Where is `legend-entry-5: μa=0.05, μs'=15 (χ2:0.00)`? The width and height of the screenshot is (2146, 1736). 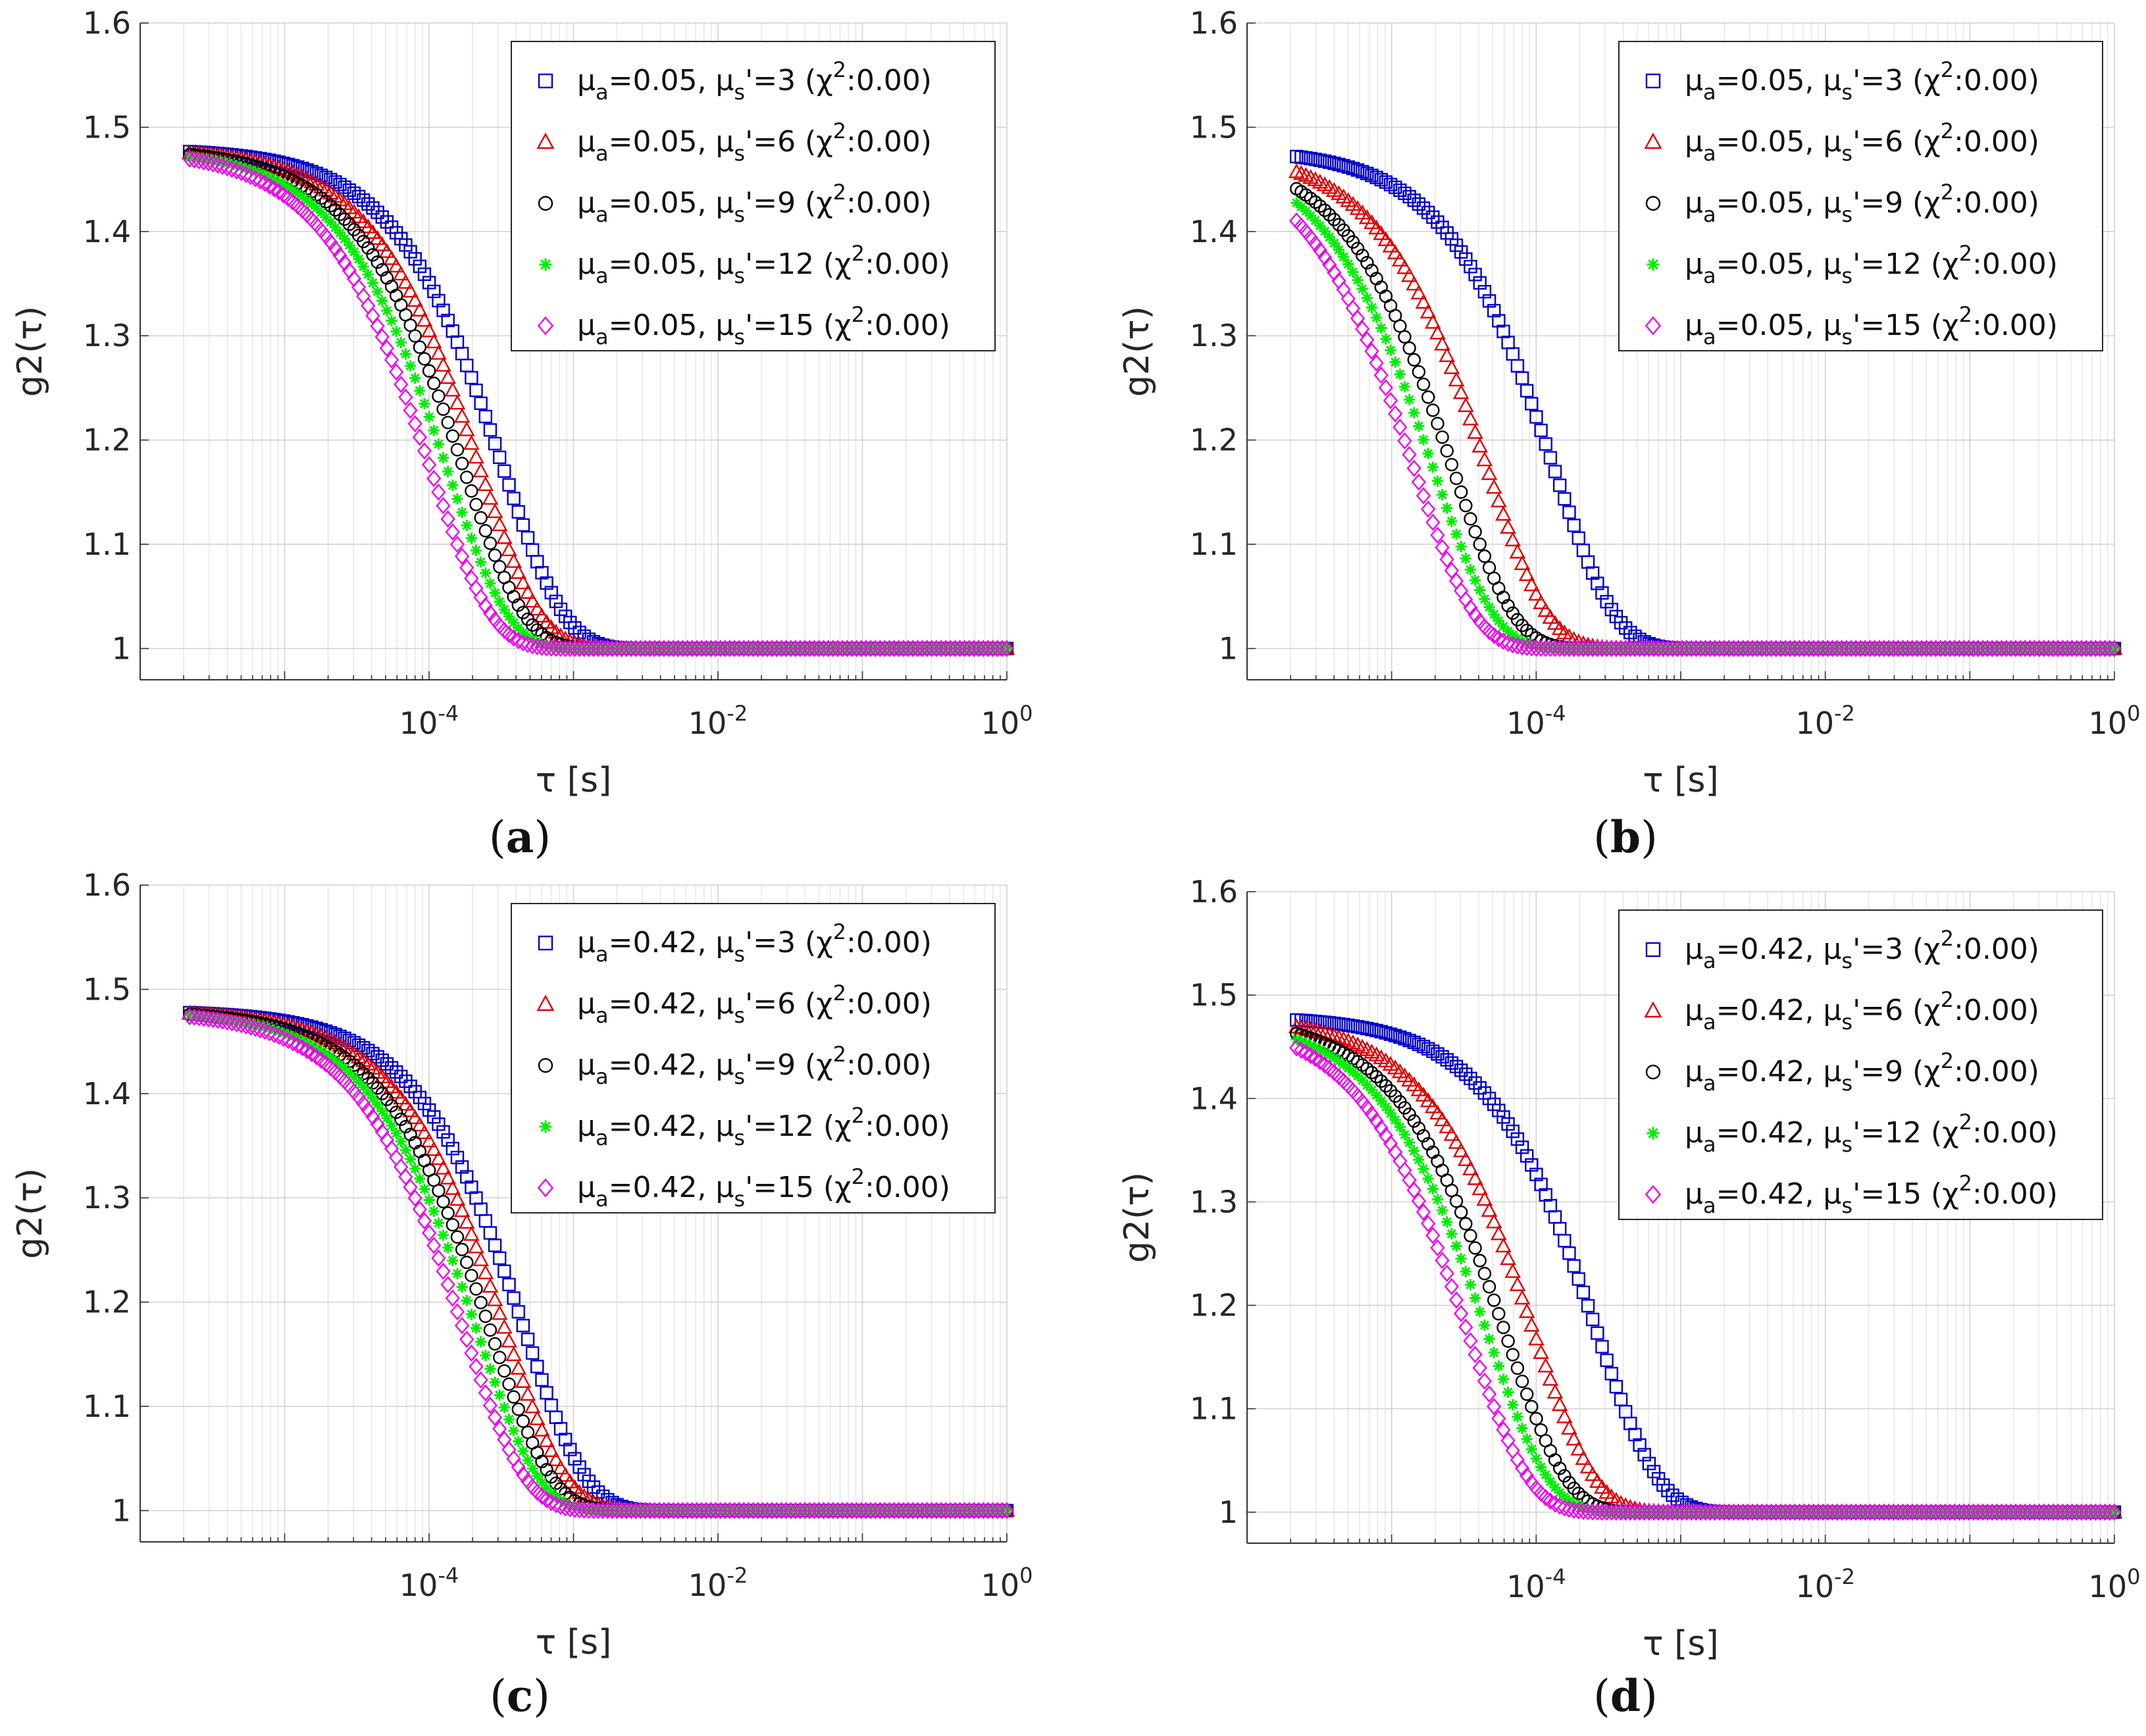 legend-entry-5: μa=0.05, μs'=15 (χ2:0.00) is located at coordinates (743, 325).